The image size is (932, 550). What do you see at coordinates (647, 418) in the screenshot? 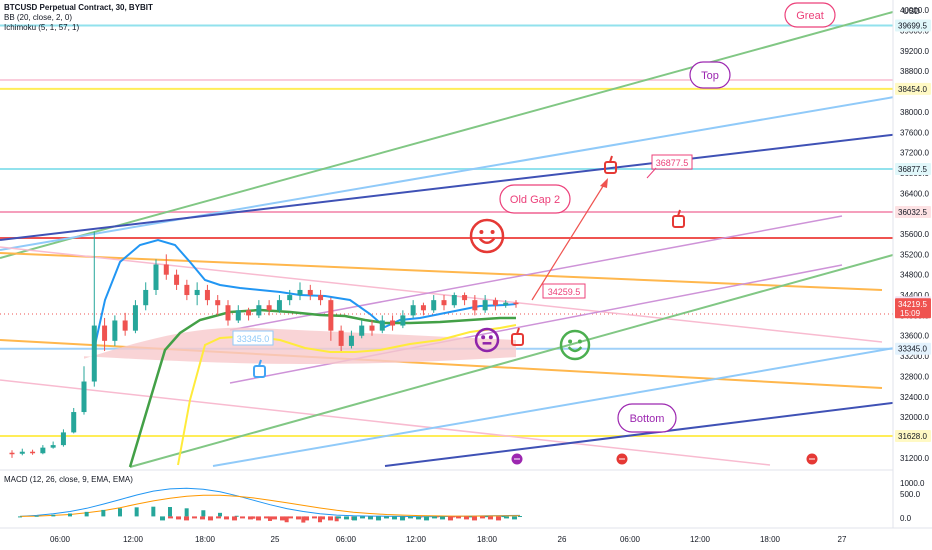
I see `bottom-callout: Bottom` at bounding box center [647, 418].